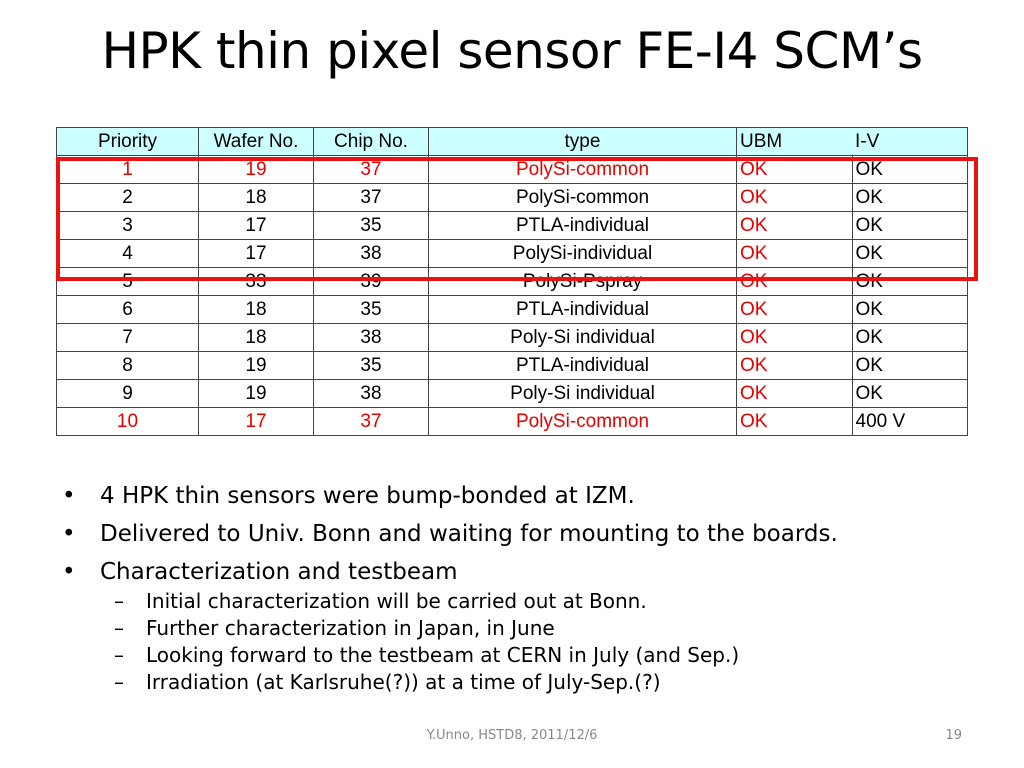 This screenshot has height=768, width=1024. I want to click on table-row: 5 33 39 PolySi-Pspray OK OK, so click(512, 281).